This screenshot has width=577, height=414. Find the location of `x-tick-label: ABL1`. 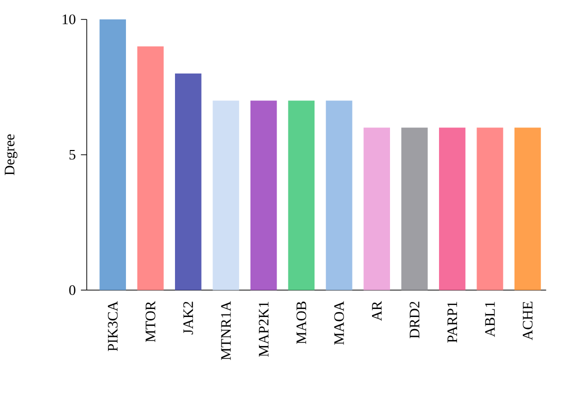

x-tick-label: ABL1 is located at coordinates (490, 319).